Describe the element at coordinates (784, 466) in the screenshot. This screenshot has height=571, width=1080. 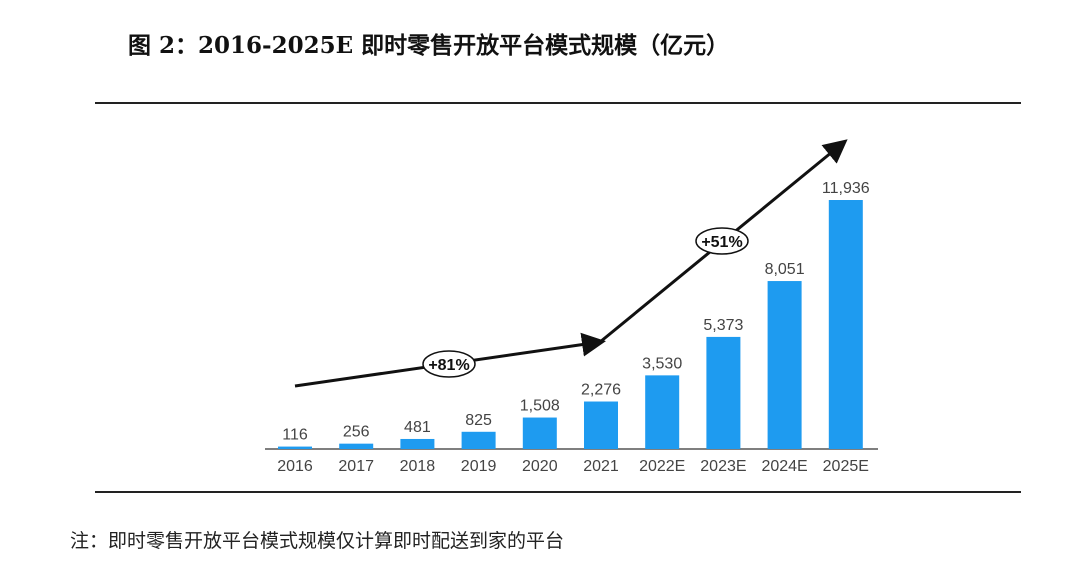
I see `x-tick-label: 2024E` at that location.